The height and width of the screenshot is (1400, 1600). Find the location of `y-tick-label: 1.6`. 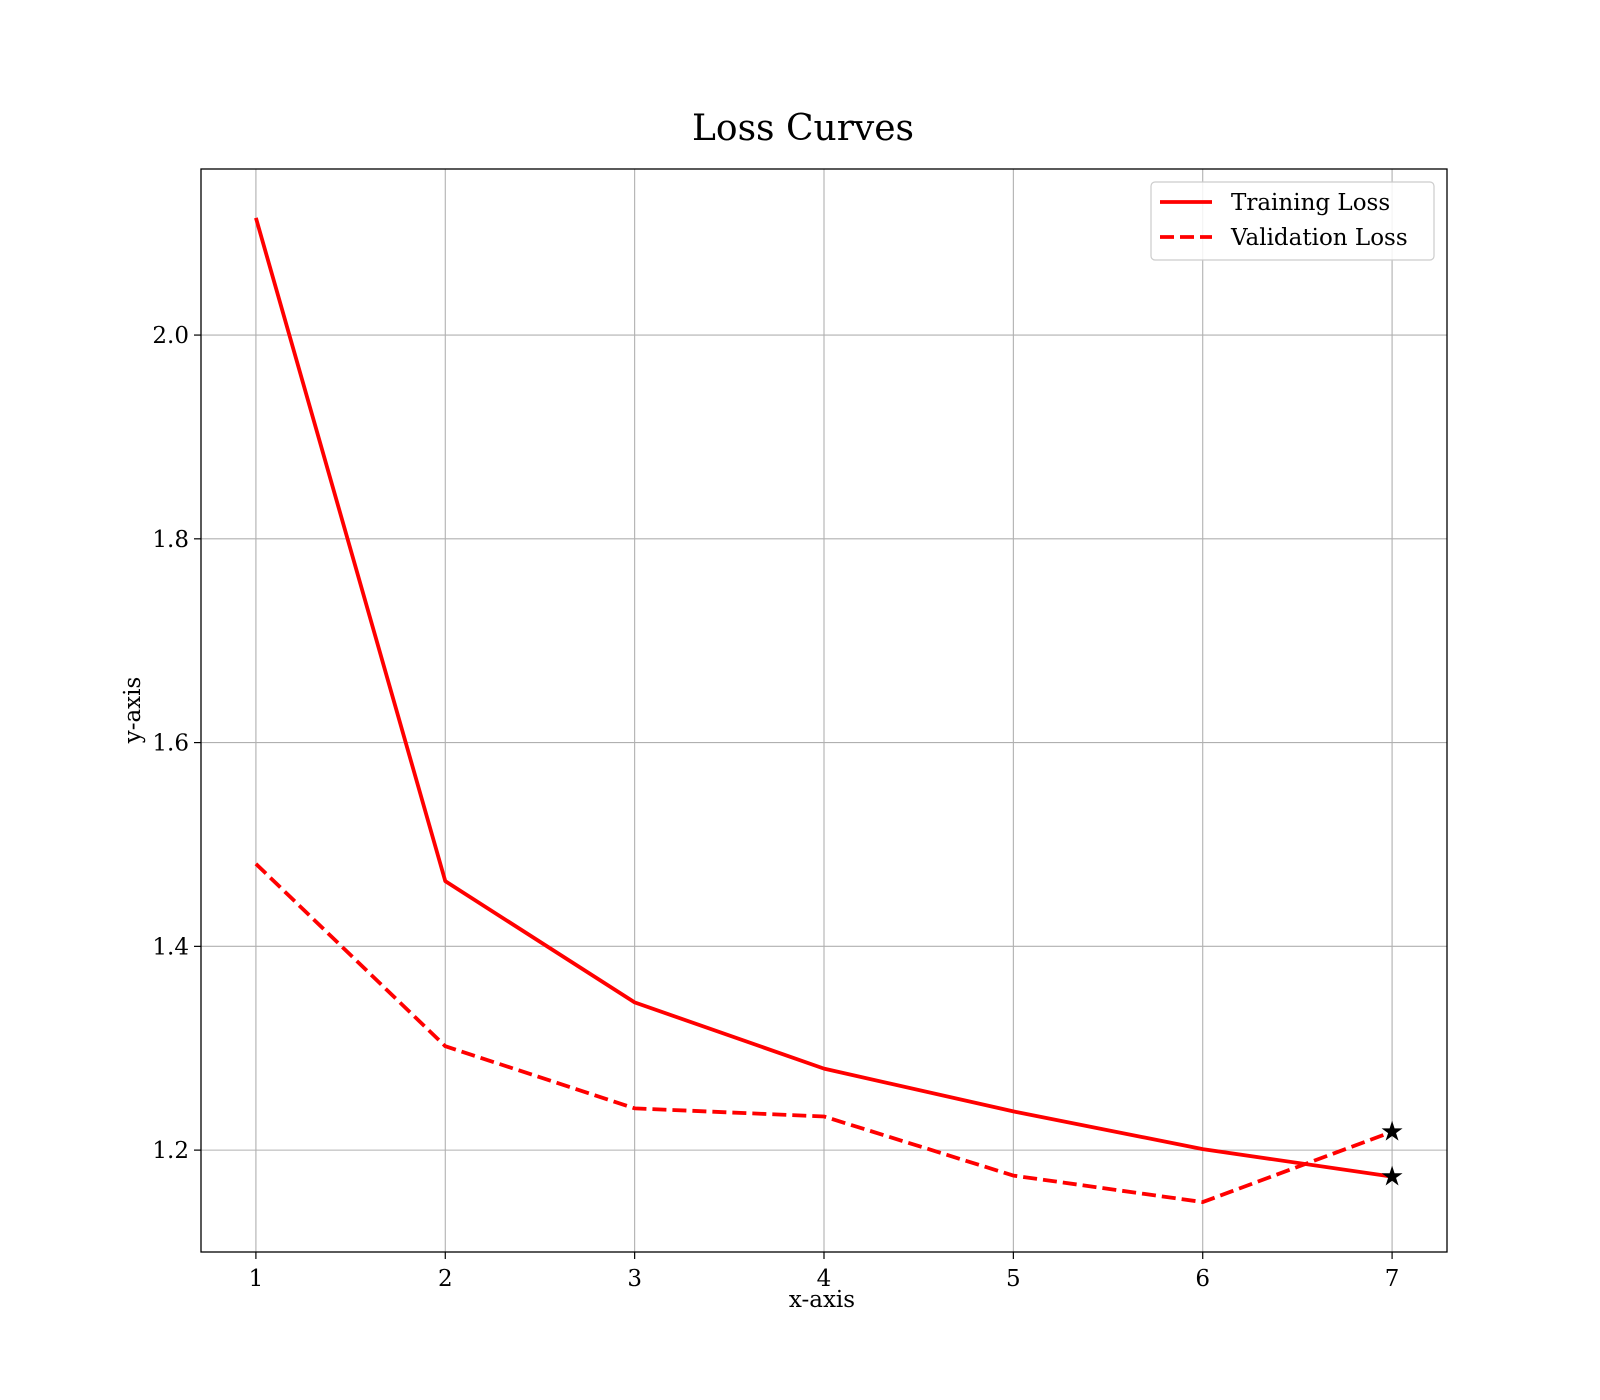

y-tick-label: 1.6 is located at coordinates (170, 744).